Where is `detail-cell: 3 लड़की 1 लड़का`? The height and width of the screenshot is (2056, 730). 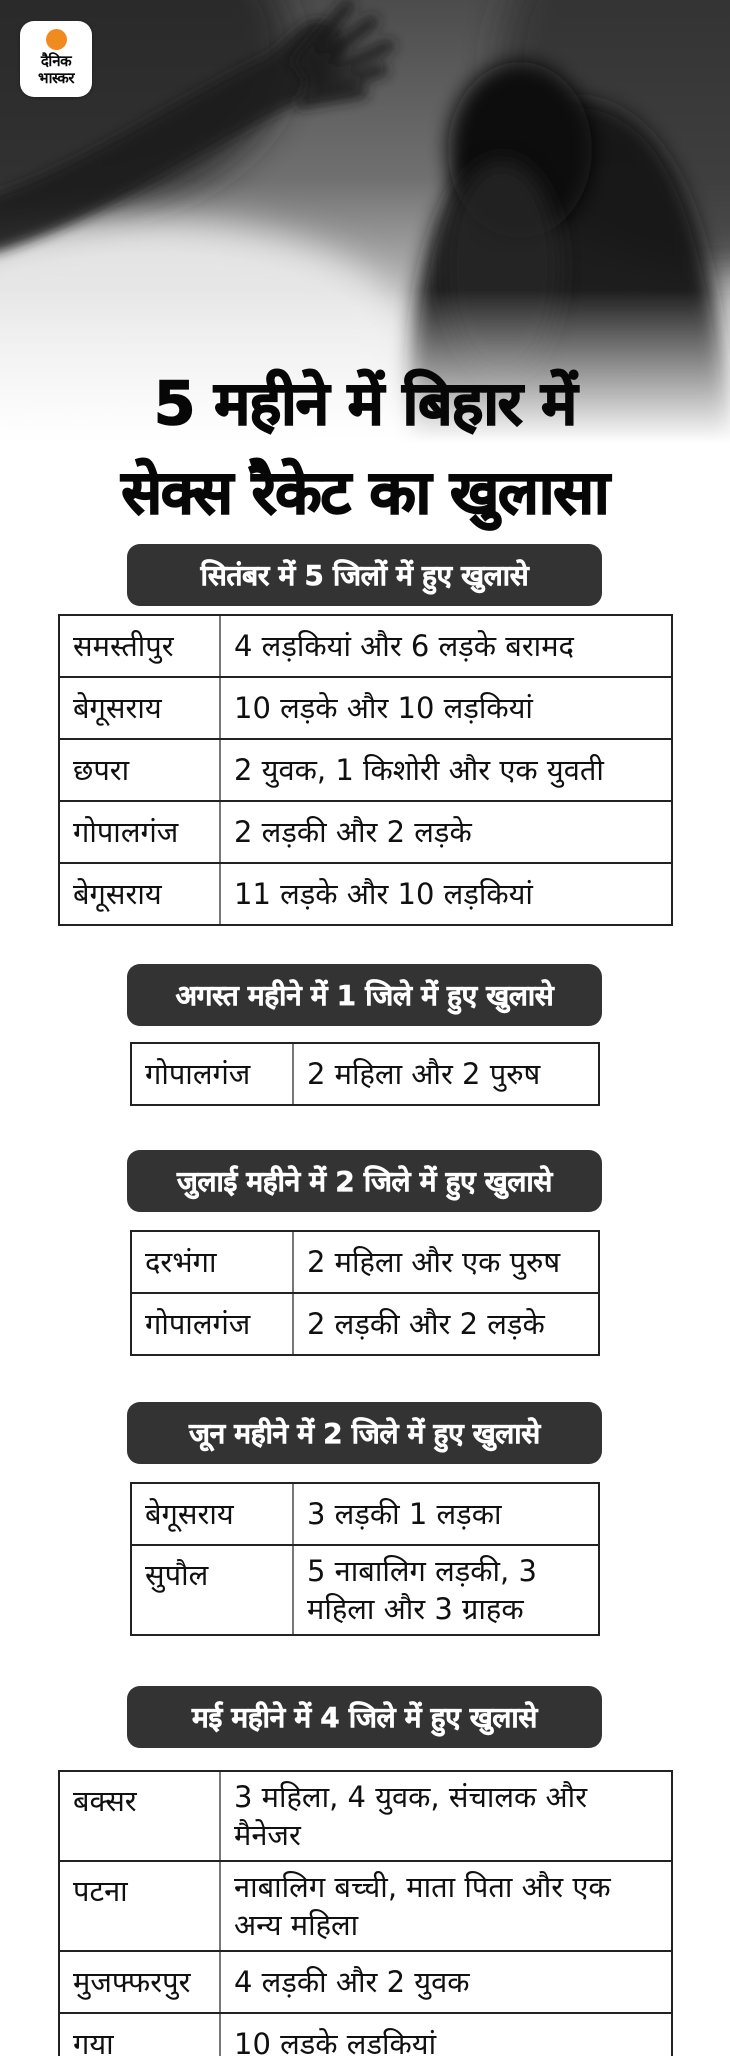 detail-cell: 3 लड़की 1 लड़का is located at coordinates (404, 1514).